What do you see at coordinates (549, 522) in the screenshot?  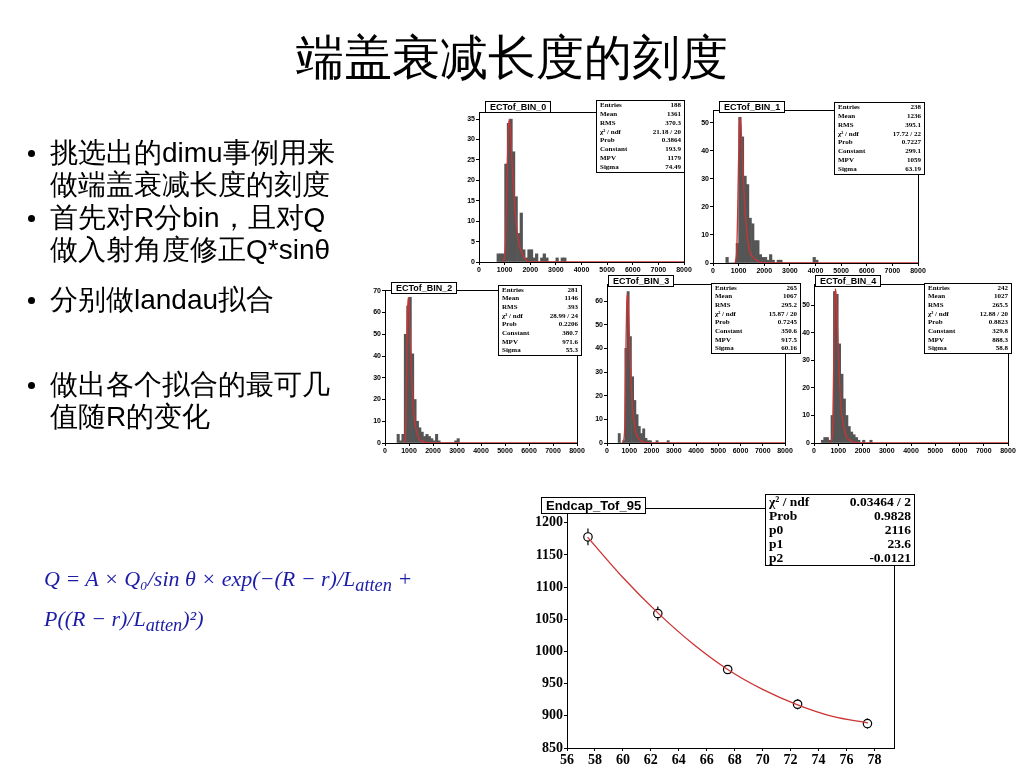 I see `y-tick-label: 1200` at bounding box center [549, 522].